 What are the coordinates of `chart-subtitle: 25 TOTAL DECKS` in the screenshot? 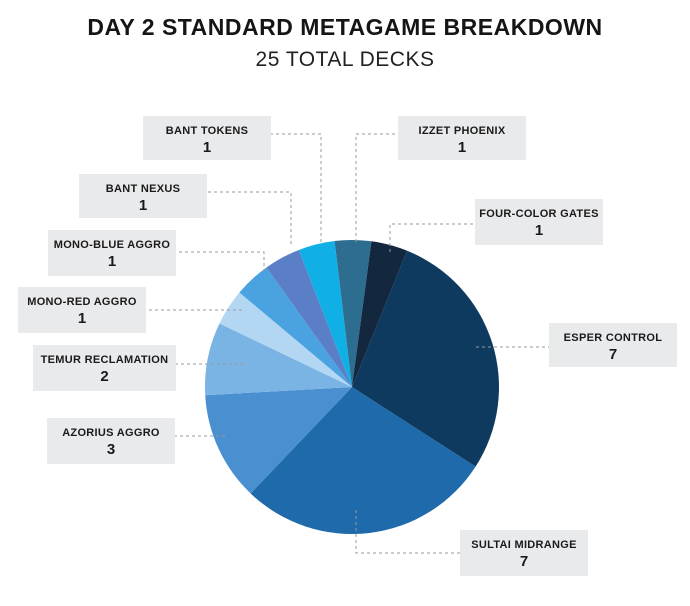 It's located at (345, 59).